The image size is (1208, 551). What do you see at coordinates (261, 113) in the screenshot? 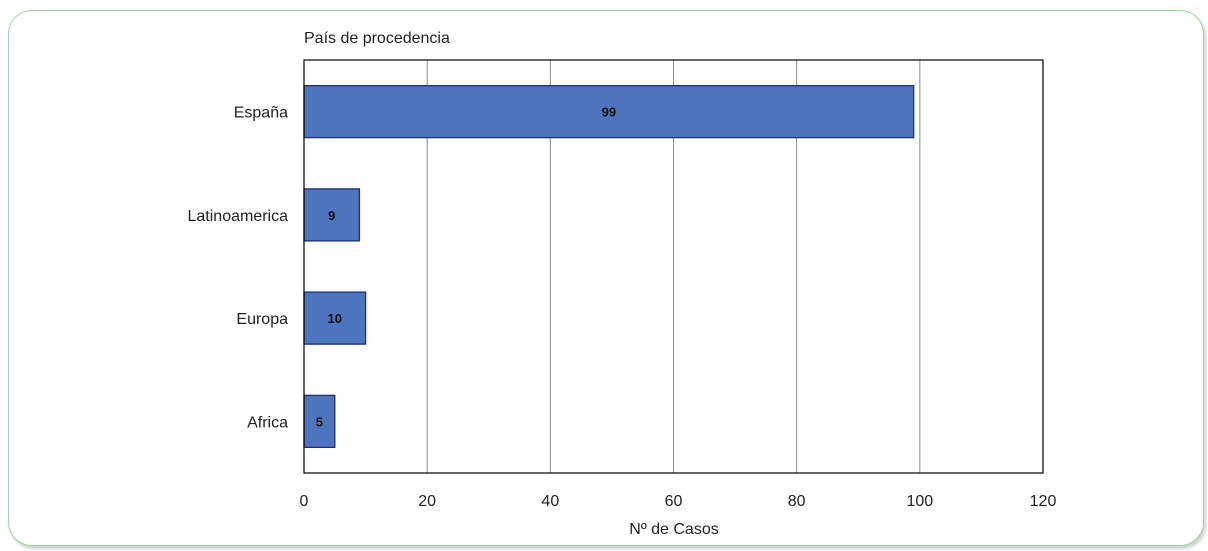
I see `category-label: España` at bounding box center [261, 113].